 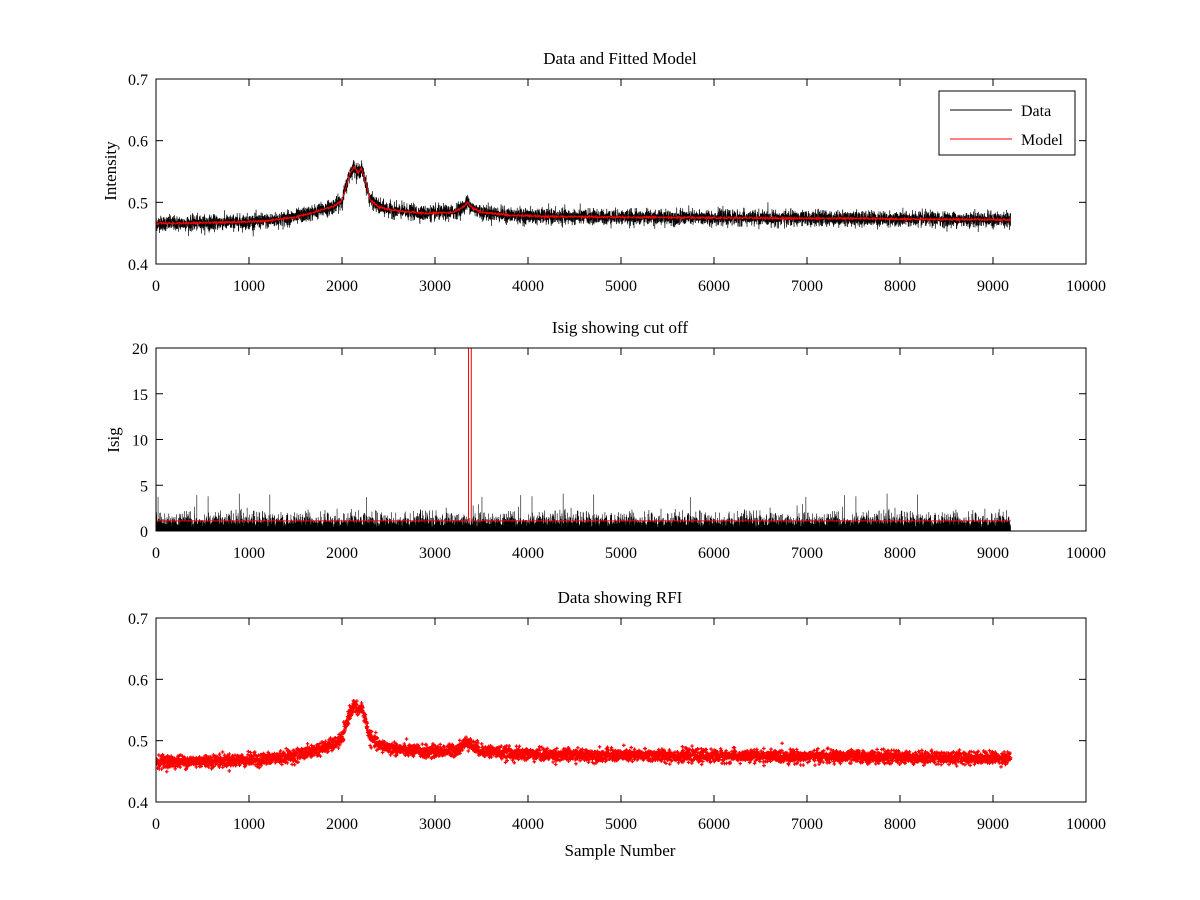 What do you see at coordinates (140, 441) in the screenshot?
I see `y-tick-label: 10` at bounding box center [140, 441].